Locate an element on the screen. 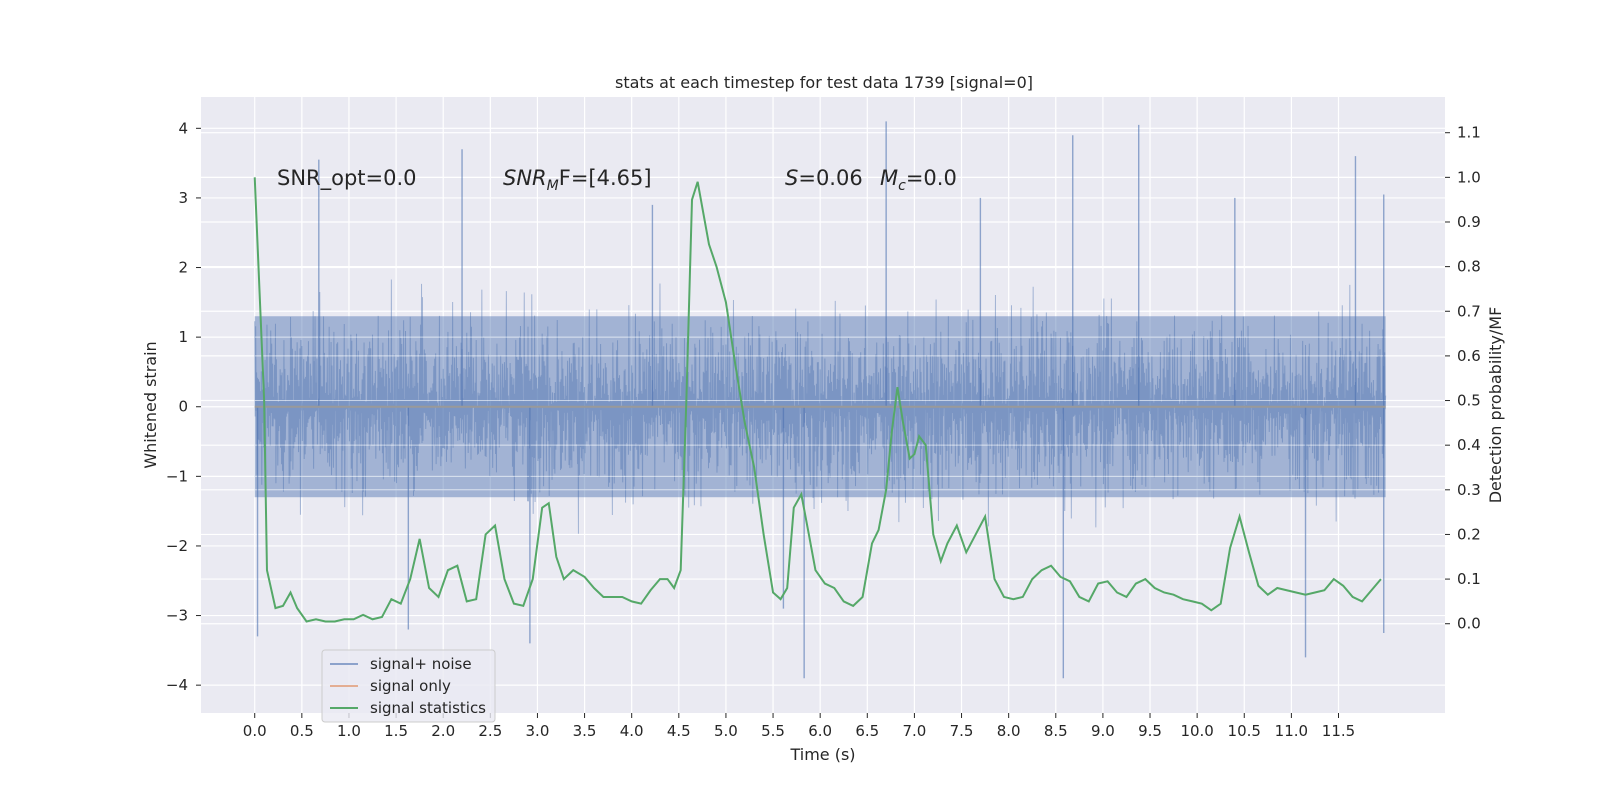 Image resolution: width=1600 pixels, height=800 pixels. x-tick-label: 0.0 is located at coordinates (255, 731).